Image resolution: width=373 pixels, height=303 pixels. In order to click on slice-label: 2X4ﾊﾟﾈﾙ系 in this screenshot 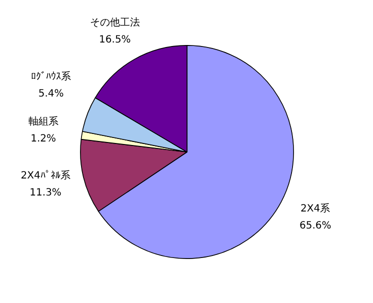, I will do `click(45, 175)`.